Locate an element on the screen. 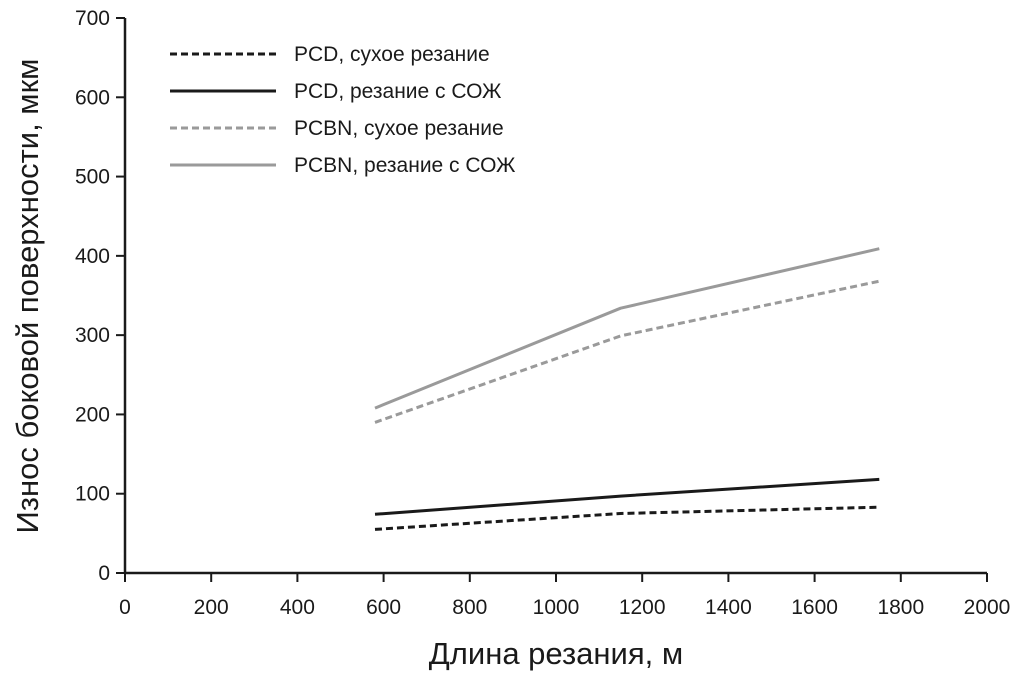  x-ticks: 0 200 400 600 800 1000 1200 1400 1600 1800 2000 is located at coordinates (564, 596).